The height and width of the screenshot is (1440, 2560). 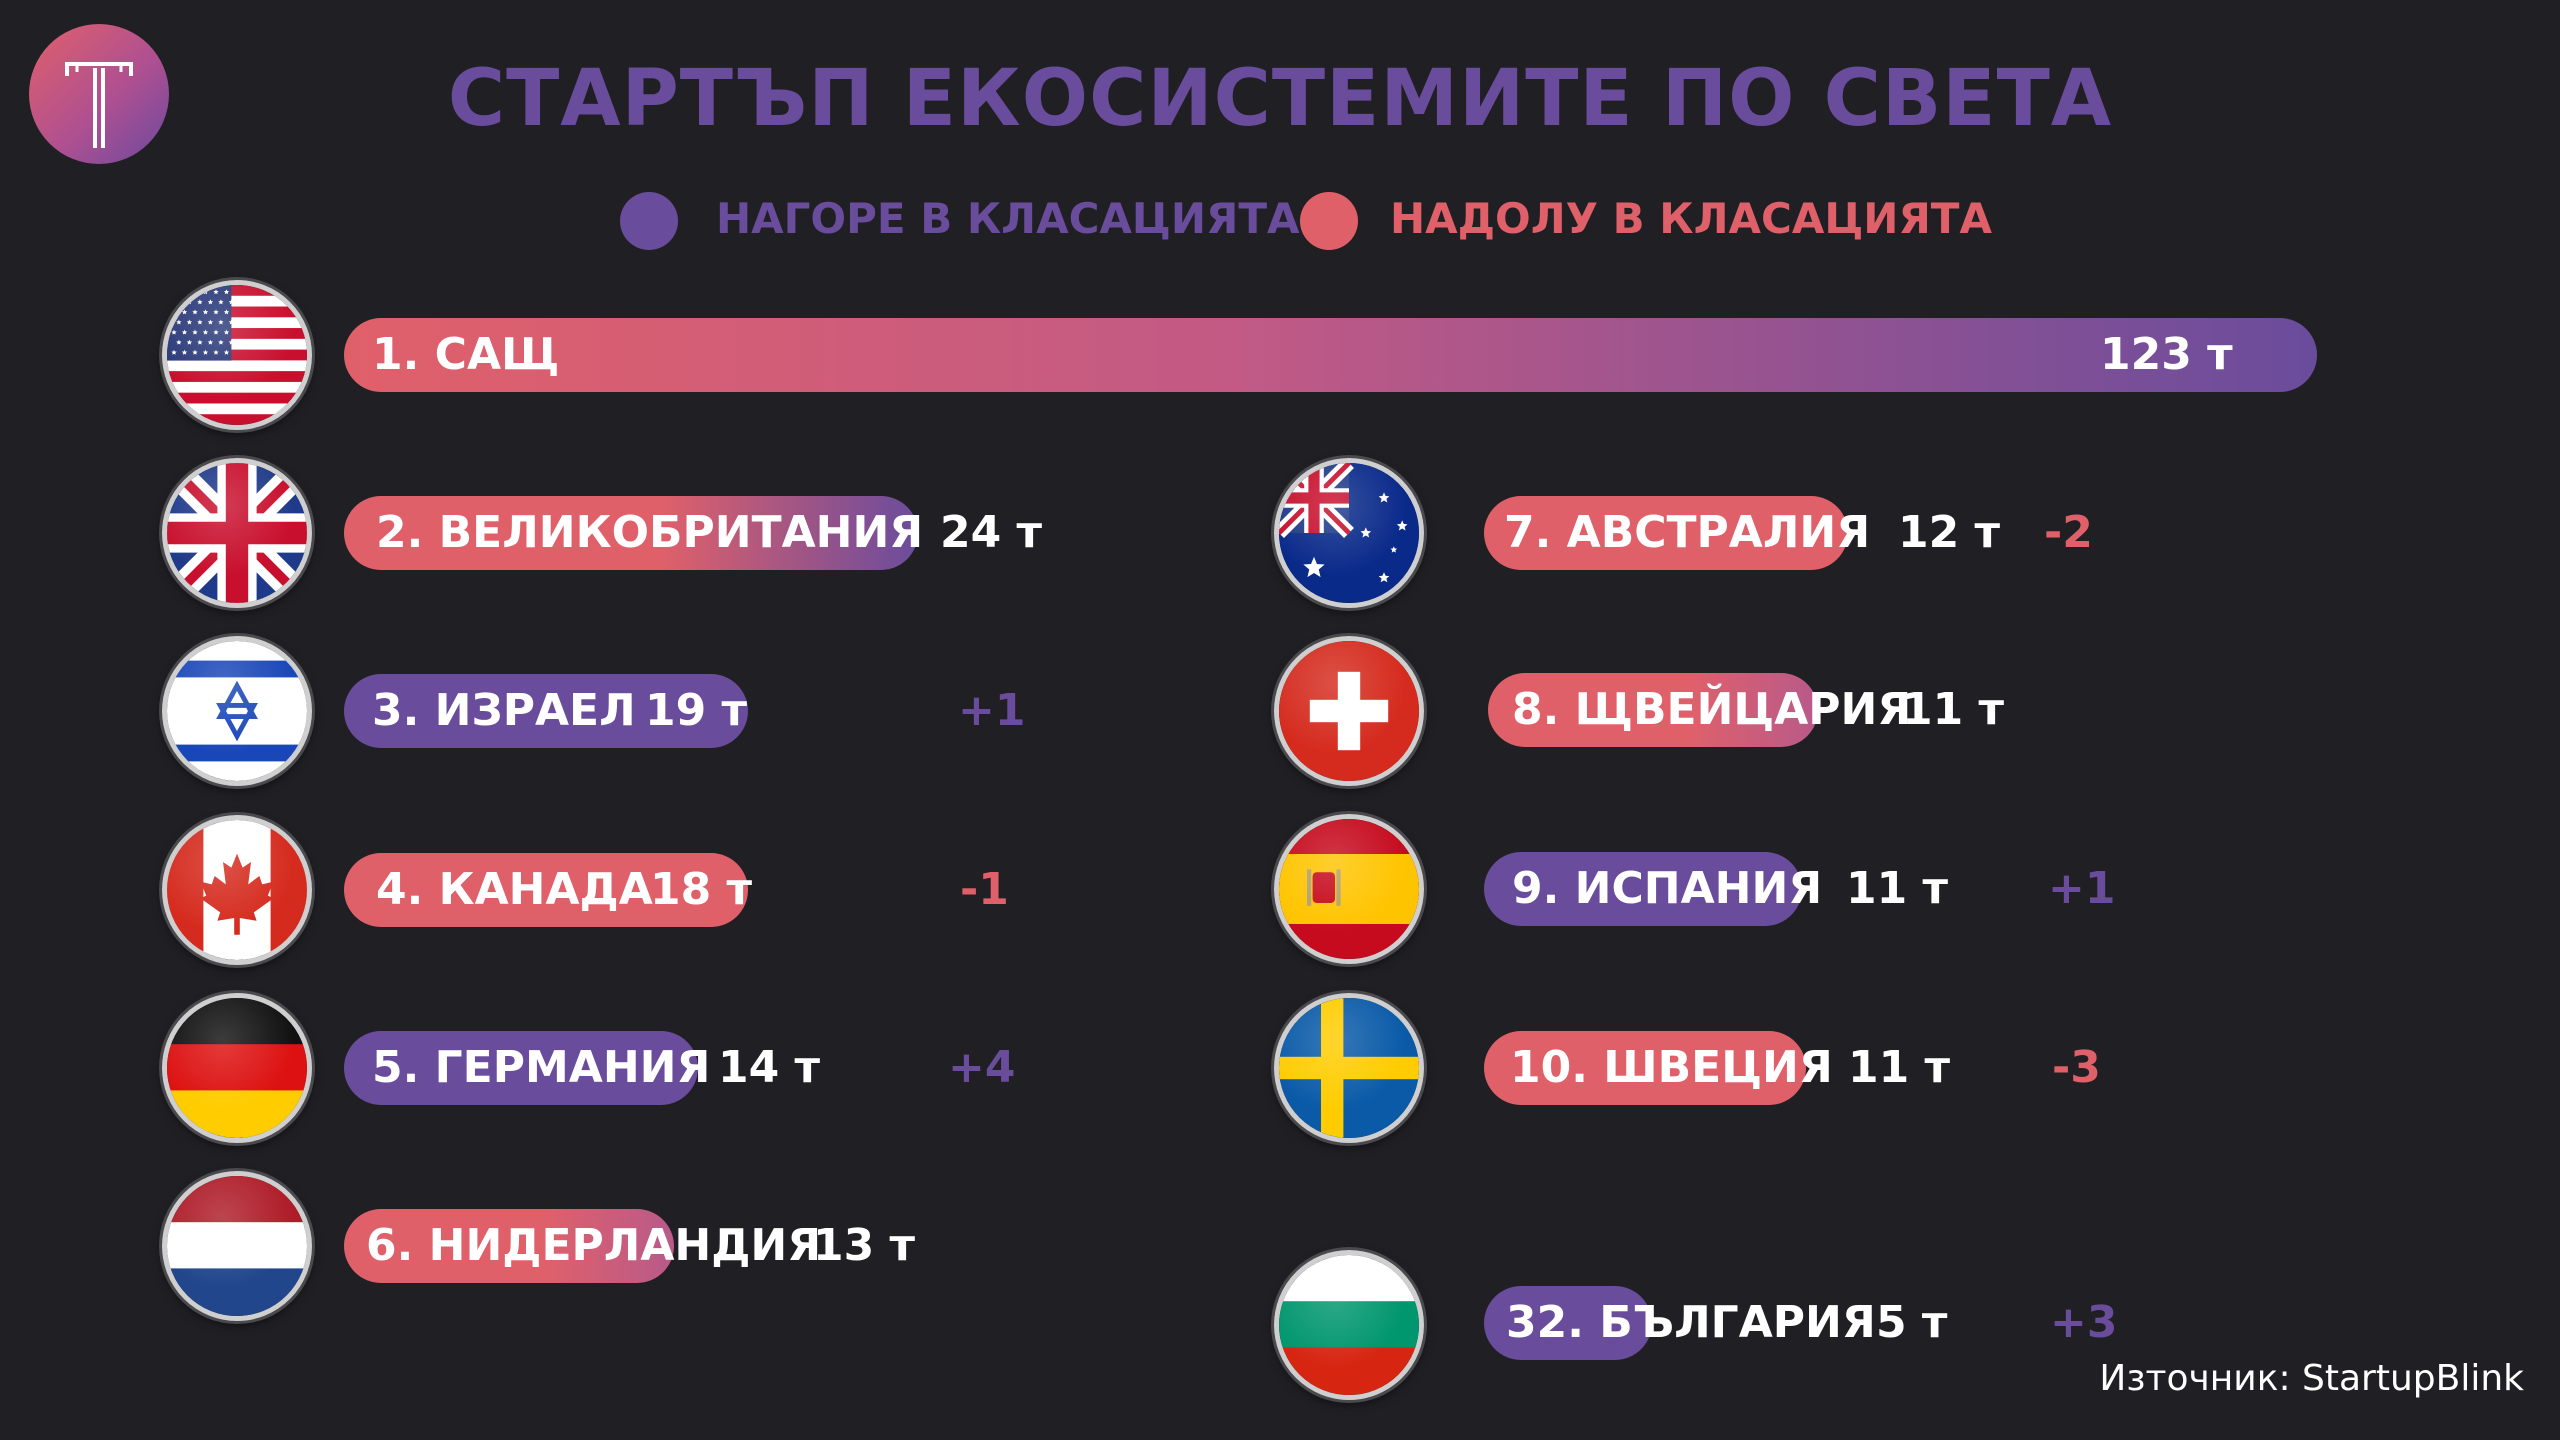 What do you see at coordinates (237, 533) in the screenshot?
I see `uk-flag-icon` at bounding box center [237, 533].